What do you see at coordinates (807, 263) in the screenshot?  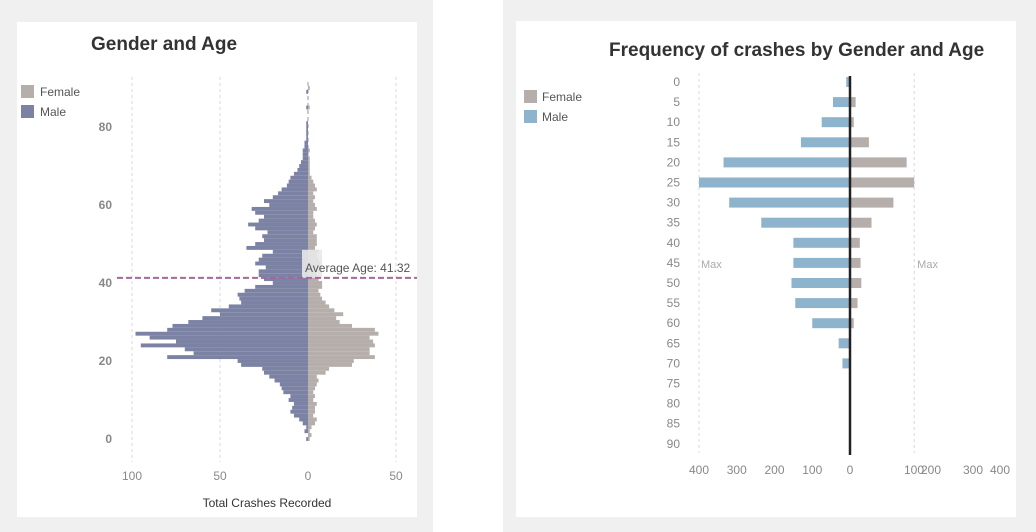 I see `bars` at bounding box center [807, 263].